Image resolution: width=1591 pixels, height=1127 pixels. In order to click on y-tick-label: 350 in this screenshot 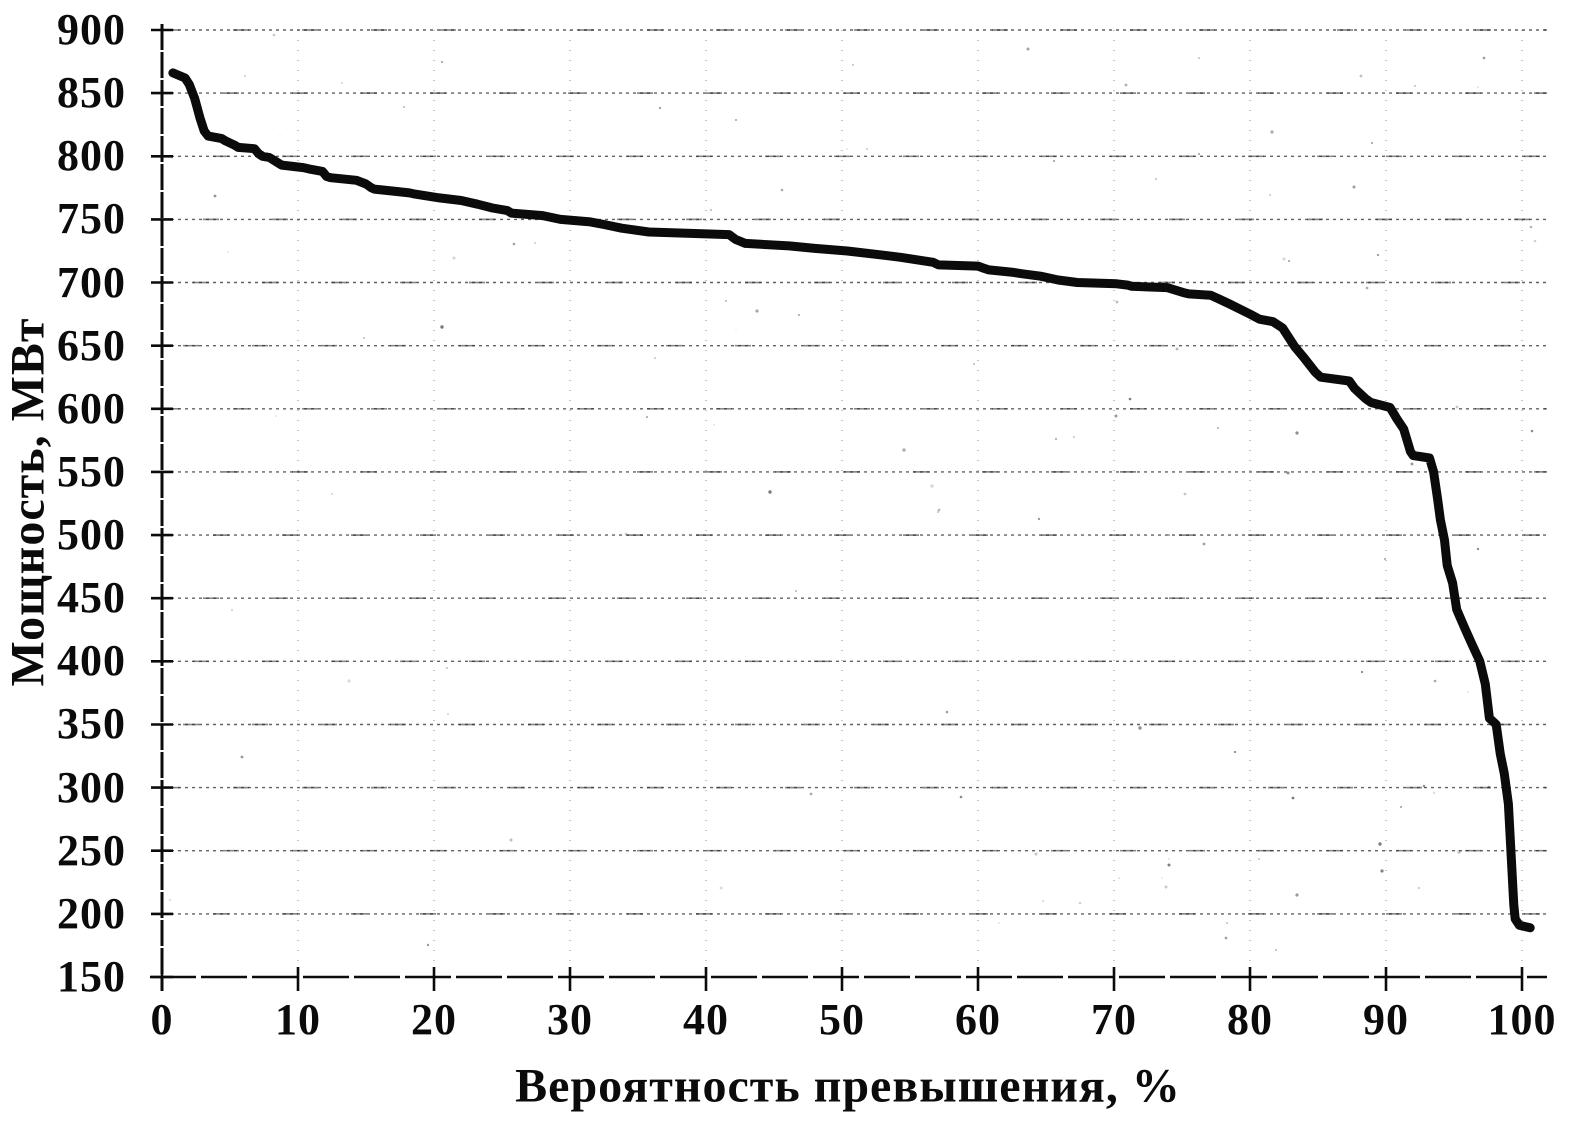, I will do `click(91, 724)`.